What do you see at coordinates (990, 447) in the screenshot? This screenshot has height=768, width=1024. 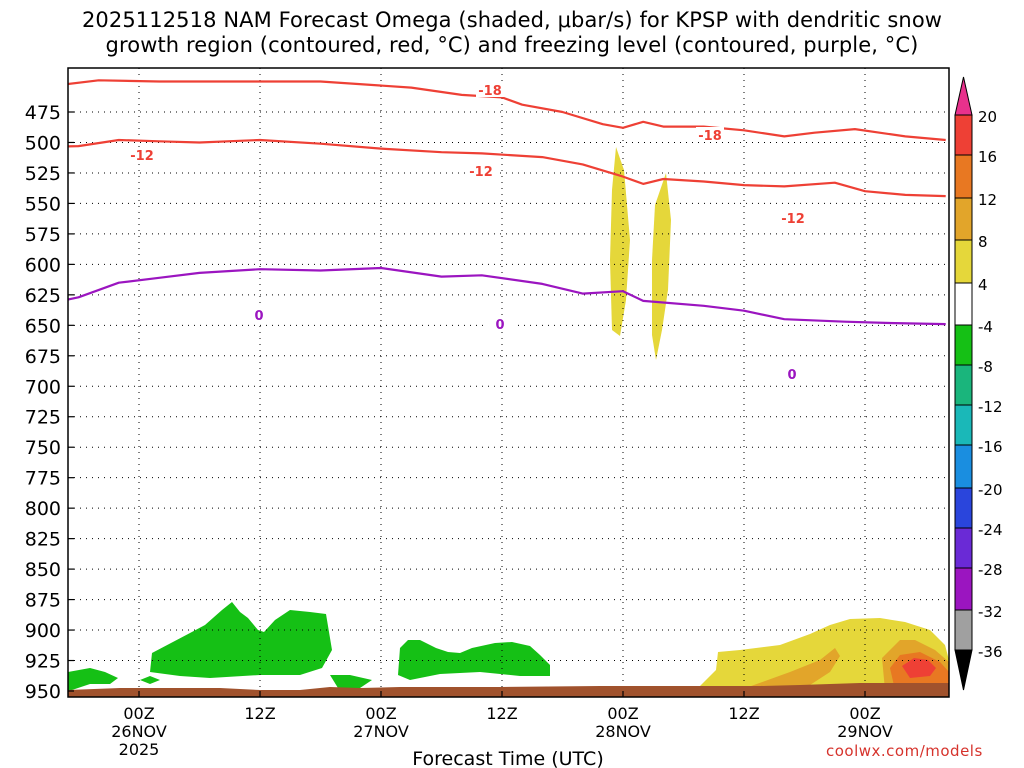 I see `colorbar-label: -16` at bounding box center [990, 447].